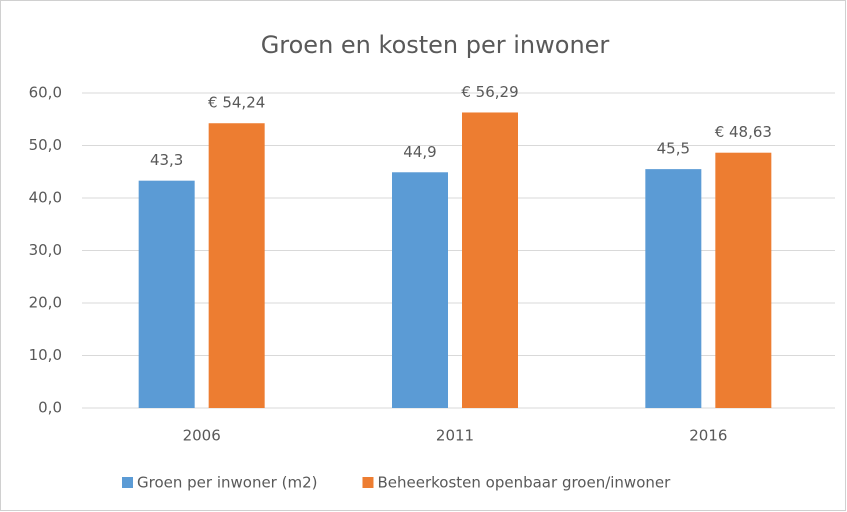  What do you see at coordinates (227, 483) in the screenshot?
I see `legend-label: Groen per inwoner (m2)` at bounding box center [227, 483].